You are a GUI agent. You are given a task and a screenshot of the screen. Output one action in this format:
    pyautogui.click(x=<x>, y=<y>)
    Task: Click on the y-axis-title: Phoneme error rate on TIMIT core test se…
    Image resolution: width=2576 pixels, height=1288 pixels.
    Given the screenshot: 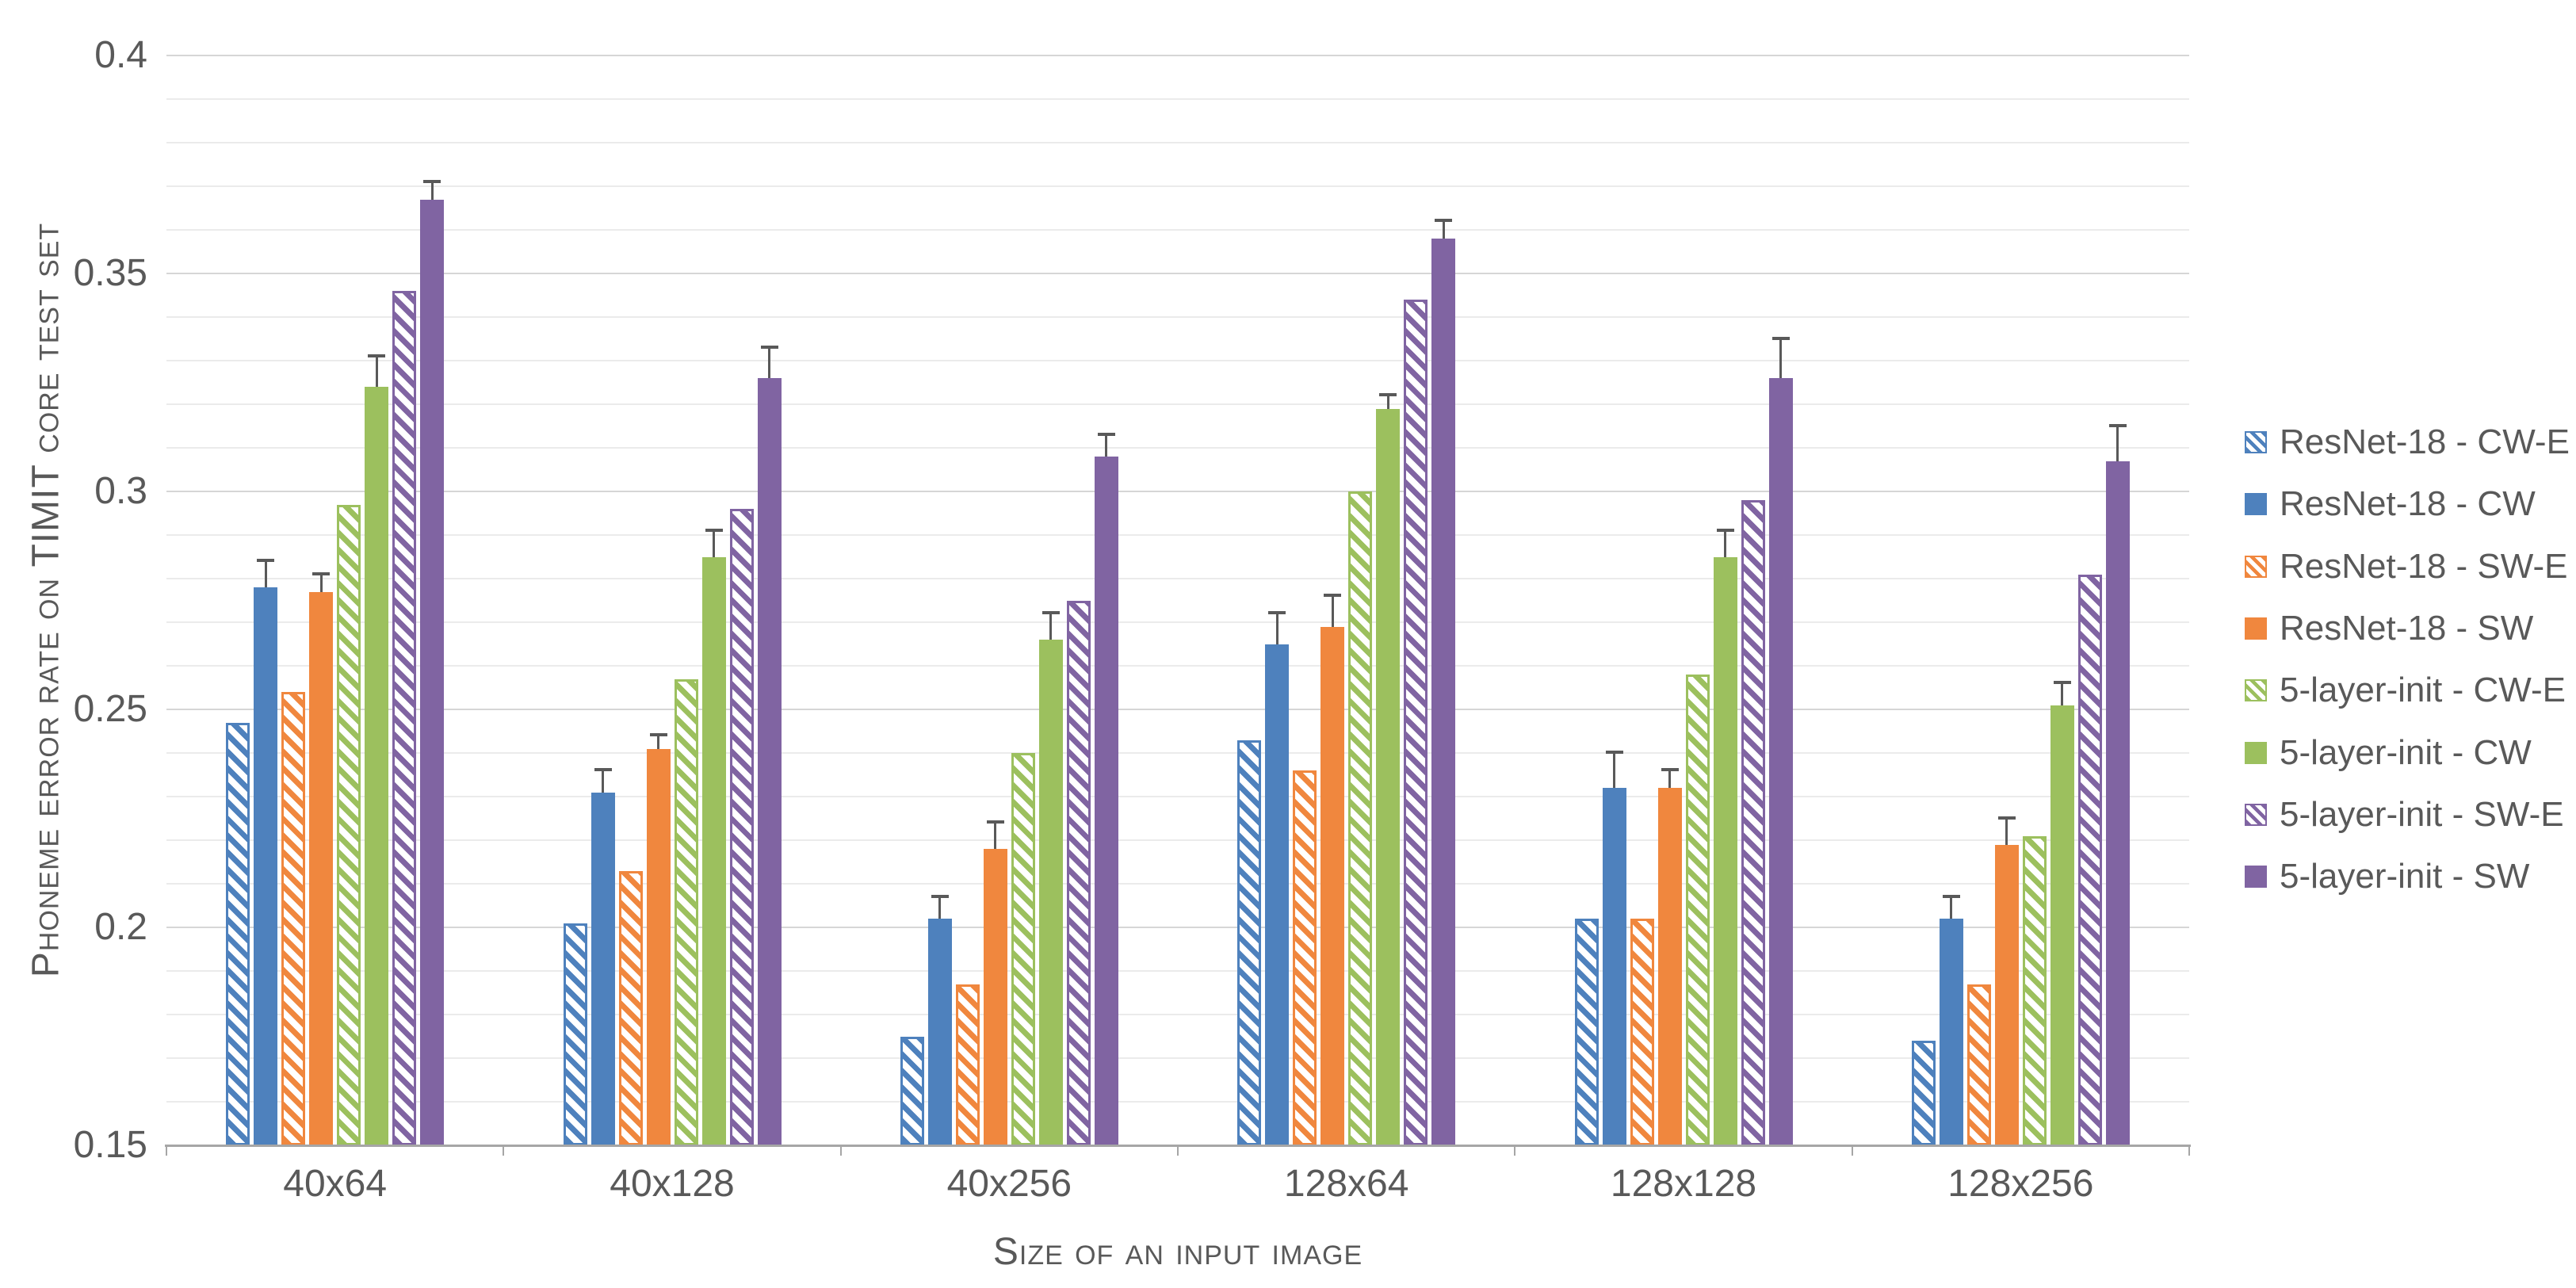 What is the action you would take?
    pyautogui.click(x=46, y=600)
    